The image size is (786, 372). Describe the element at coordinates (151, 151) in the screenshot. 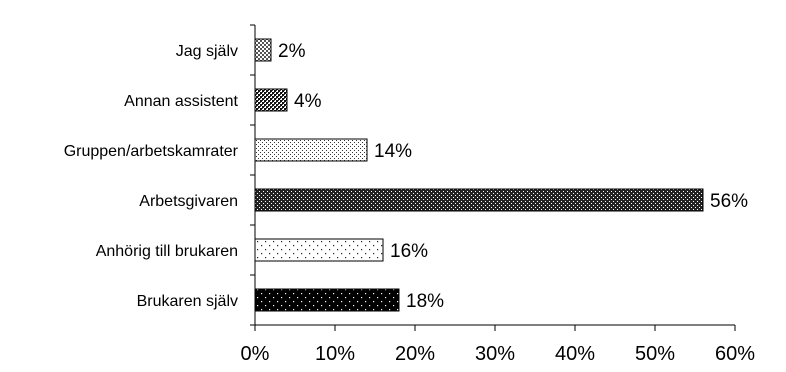

I see `category-label: Gruppen/arbetskamrater` at that location.